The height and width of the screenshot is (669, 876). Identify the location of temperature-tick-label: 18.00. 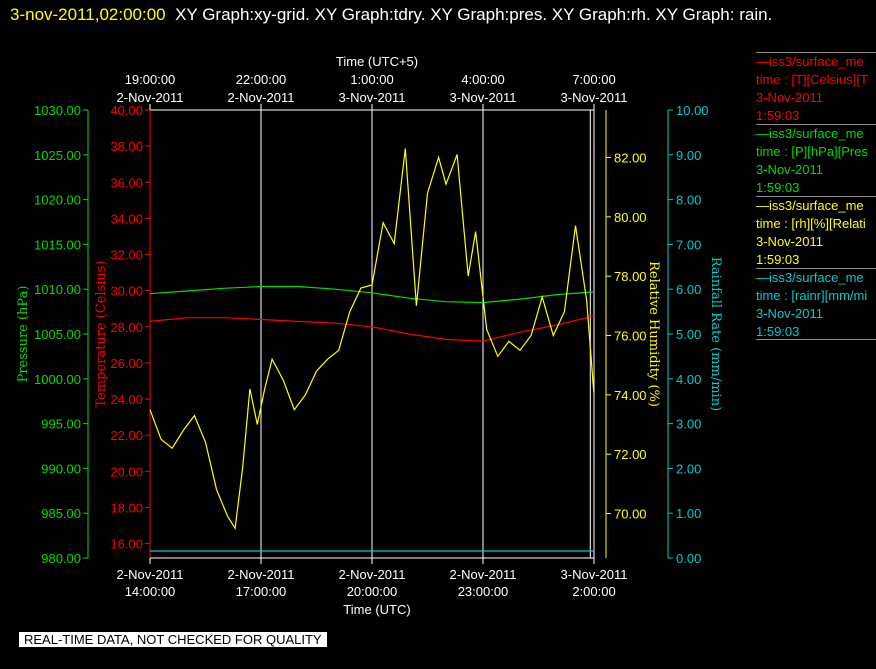
(126, 507).